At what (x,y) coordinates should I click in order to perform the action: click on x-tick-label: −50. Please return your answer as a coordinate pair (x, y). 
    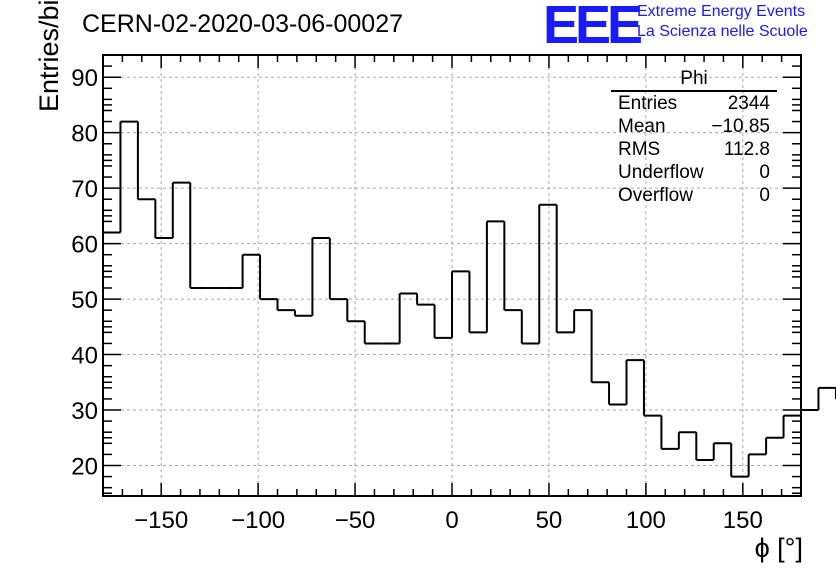
    Looking at the image, I should click on (355, 520).